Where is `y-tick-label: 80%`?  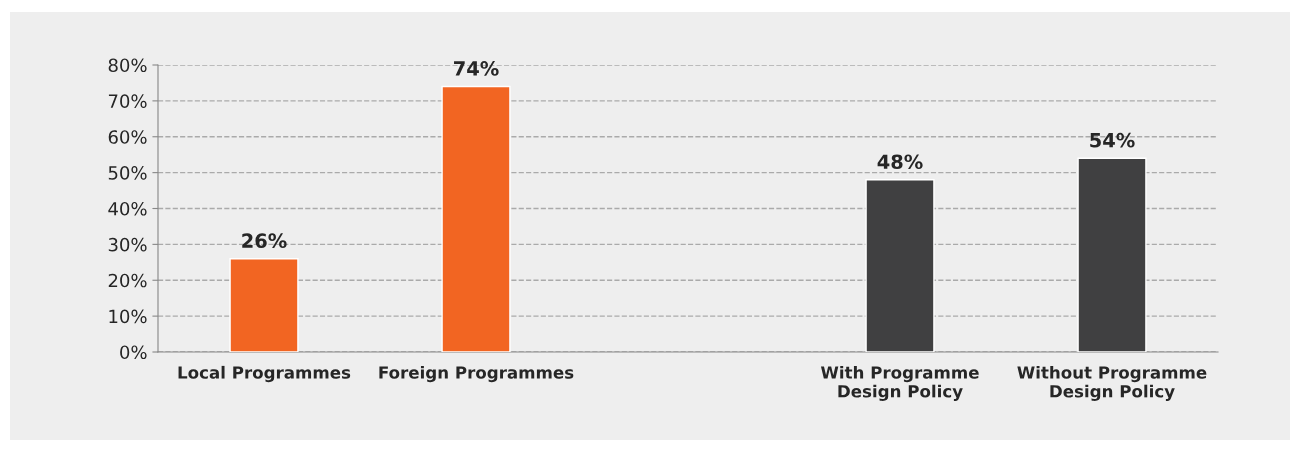
y-tick-label: 80% is located at coordinates (127, 65).